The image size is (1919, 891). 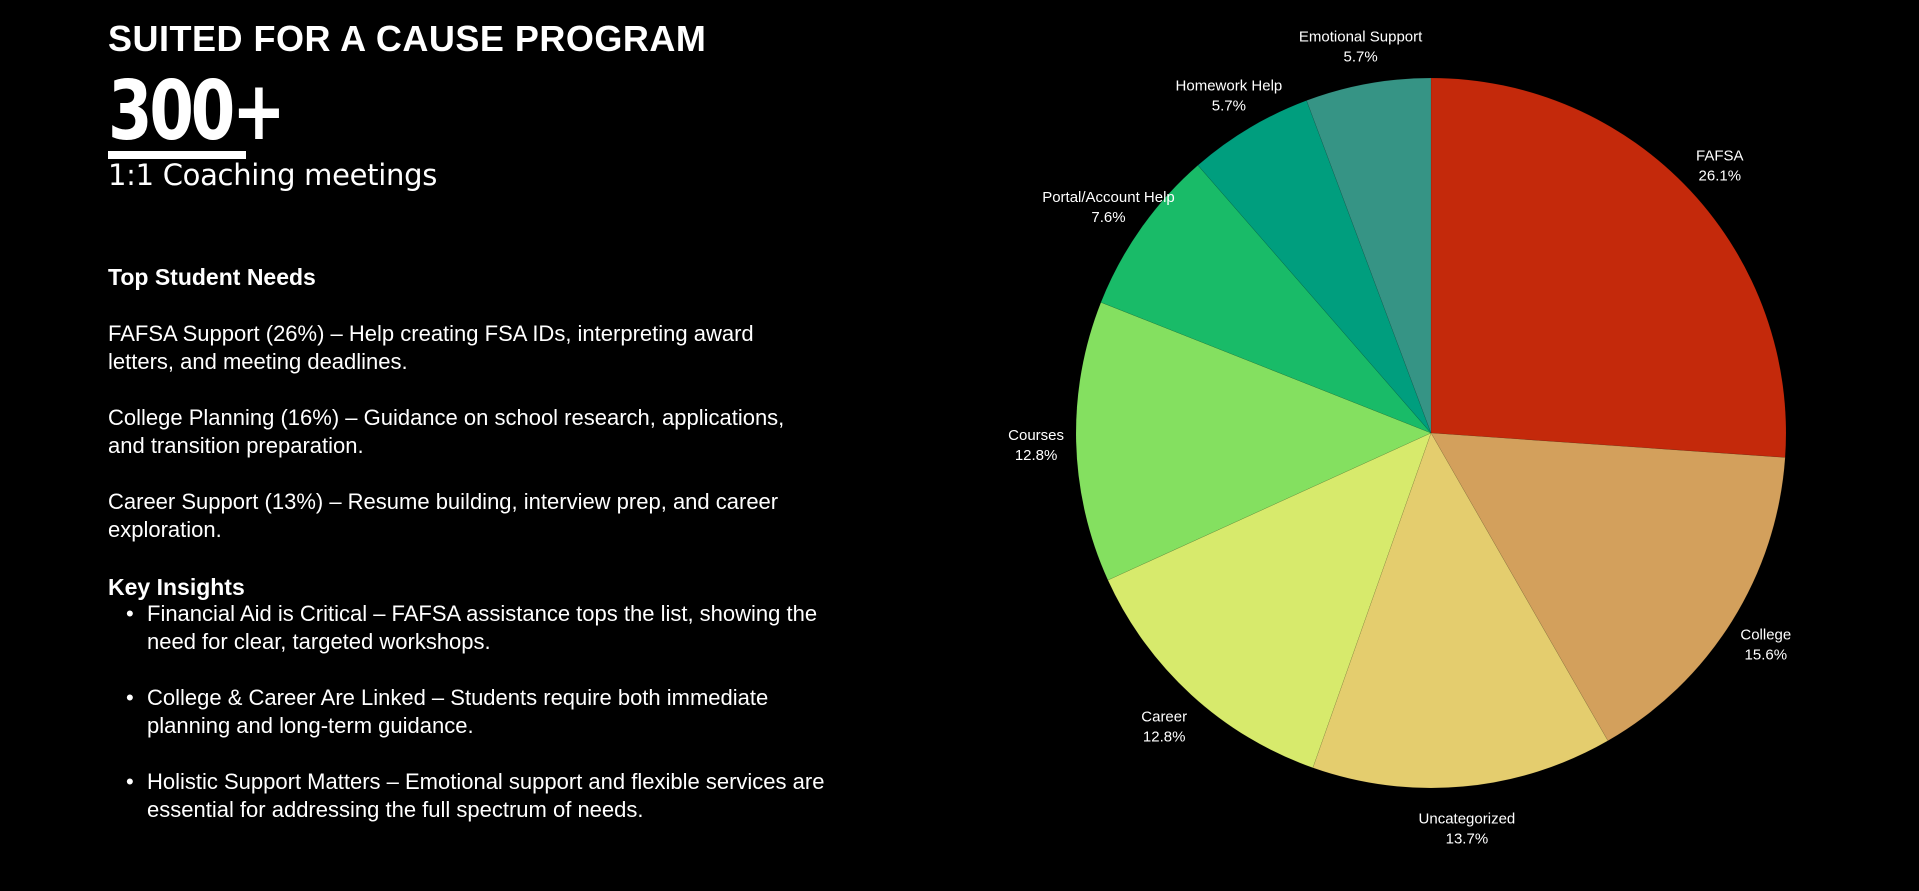 I want to click on slice-label-portal-account-help: Portal/Account Help 7.6%, so click(x=1108, y=207).